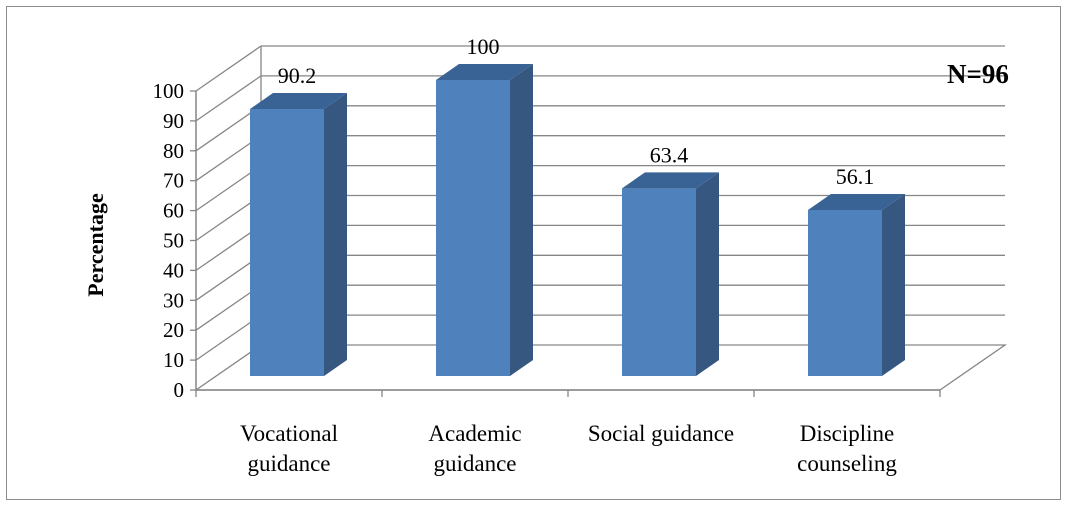 Image resolution: width=1069 pixels, height=506 pixels. What do you see at coordinates (173, 181) in the screenshot?
I see `y-tick-label: 70` at bounding box center [173, 181].